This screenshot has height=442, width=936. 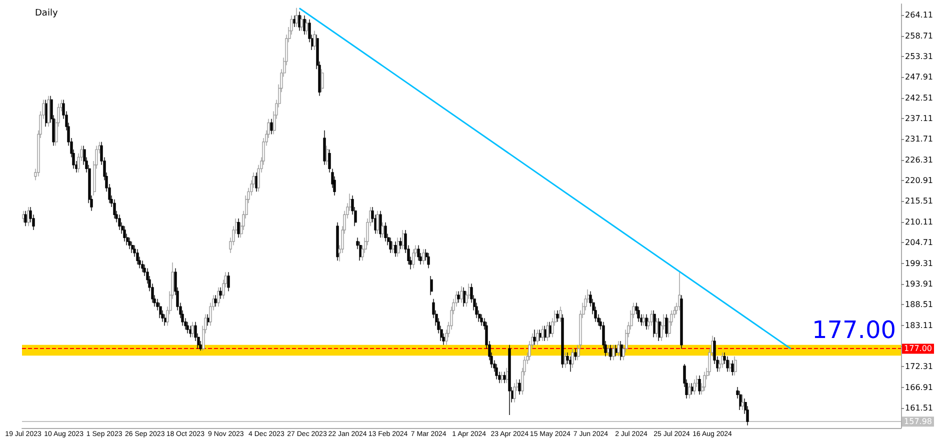 What do you see at coordinates (919, 305) in the screenshot?
I see `y-tick-label: 188.51` at bounding box center [919, 305].